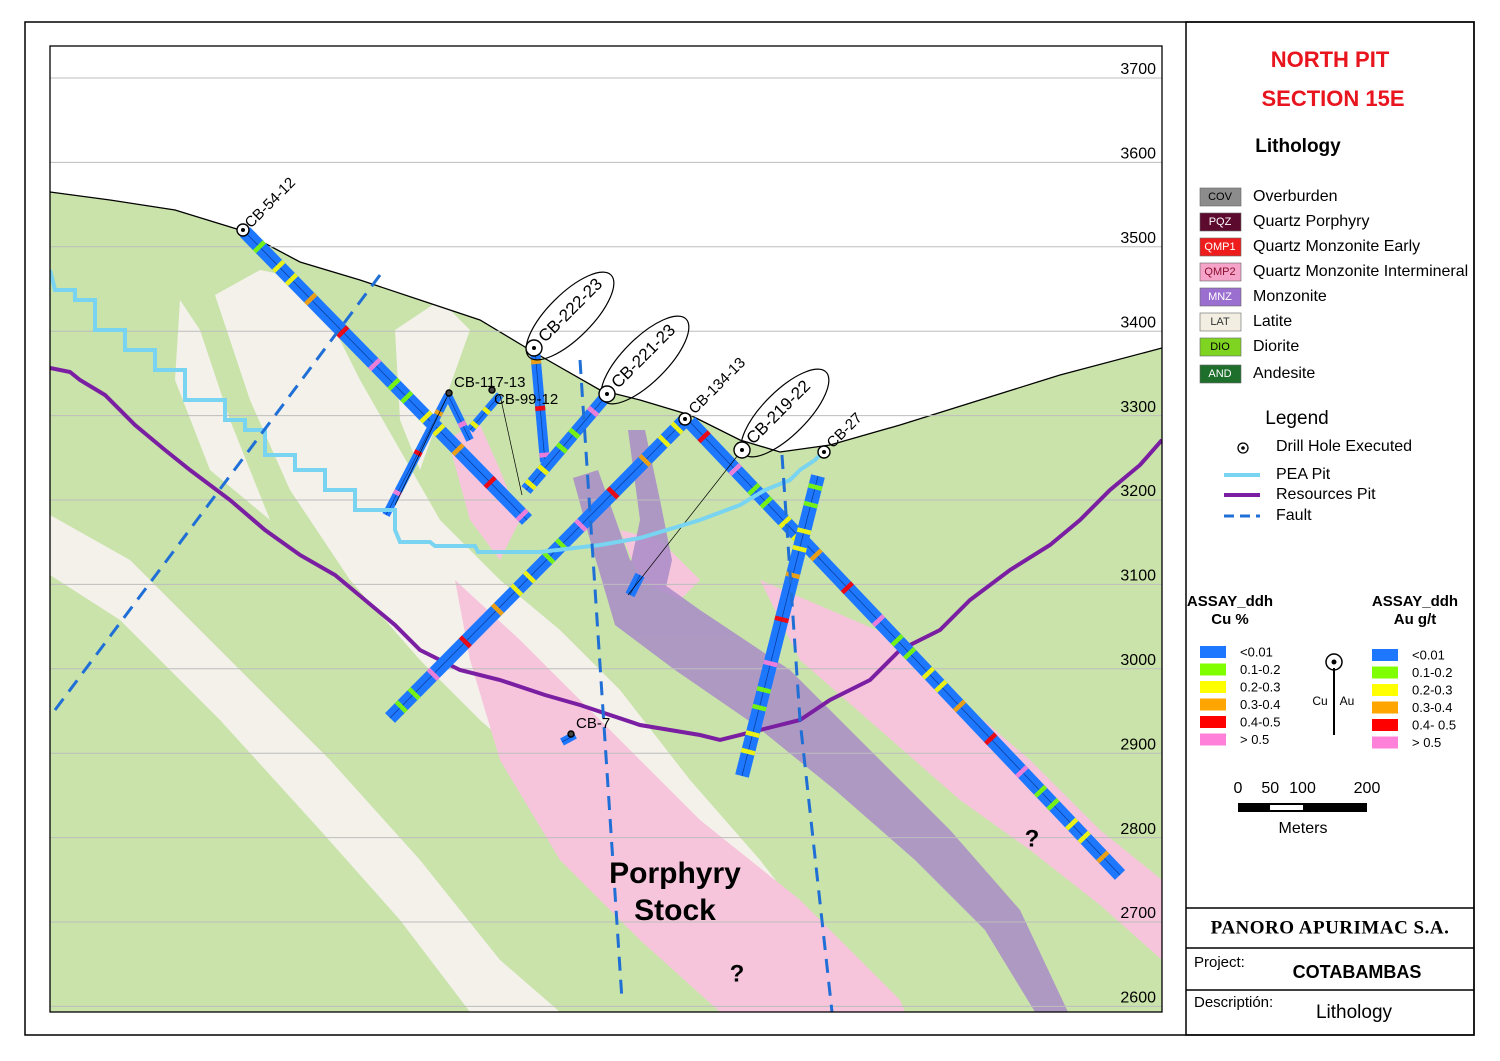 The width and height of the screenshot is (1500, 1061). What do you see at coordinates (1272, 321) in the screenshot?
I see `lithology-name: Latite` at bounding box center [1272, 321].